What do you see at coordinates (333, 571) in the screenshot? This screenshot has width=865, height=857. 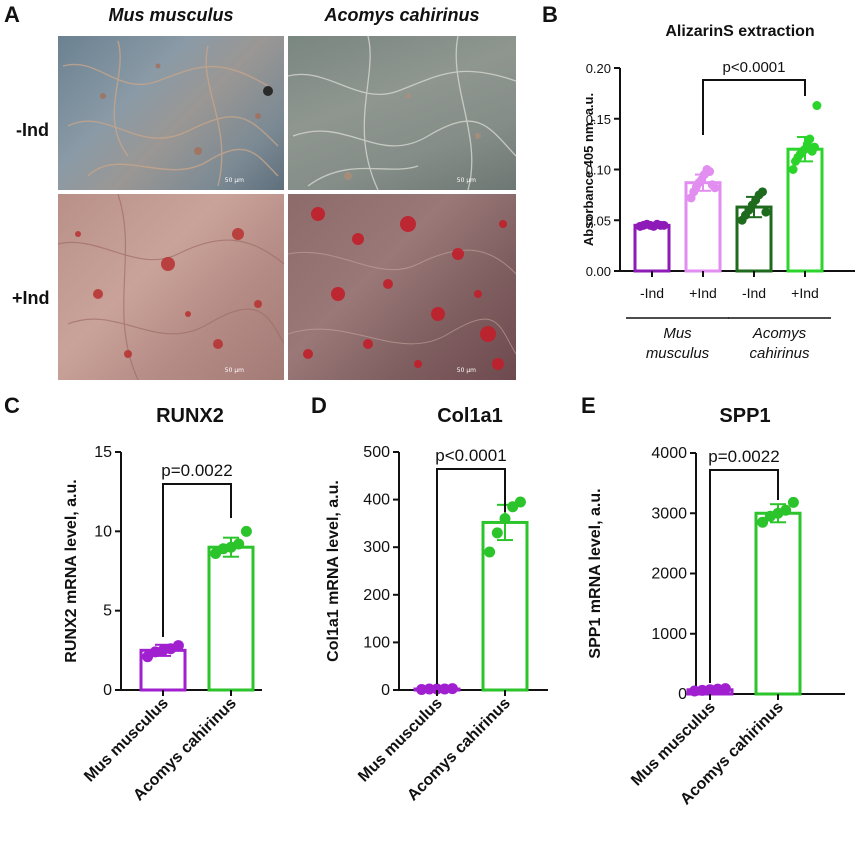 I see `y-axis-label: Col1a1 mRNA level, a.u.` at bounding box center [333, 571].